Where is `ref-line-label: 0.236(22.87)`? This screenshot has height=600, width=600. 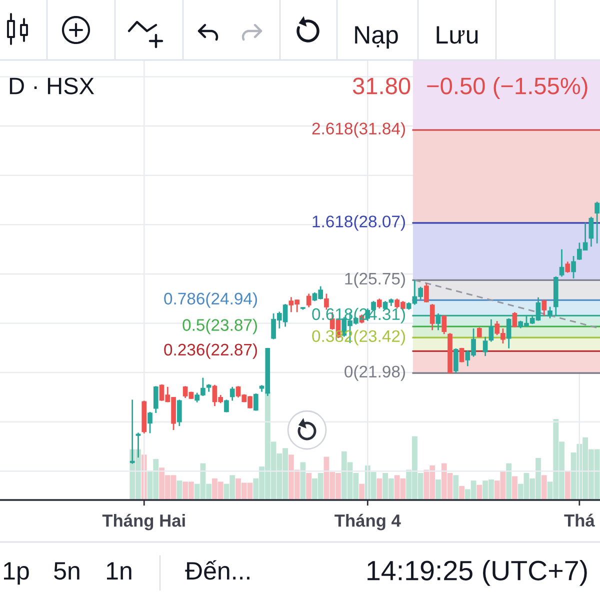
ref-line-label: 0.236(22.87) is located at coordinates (210, 351).